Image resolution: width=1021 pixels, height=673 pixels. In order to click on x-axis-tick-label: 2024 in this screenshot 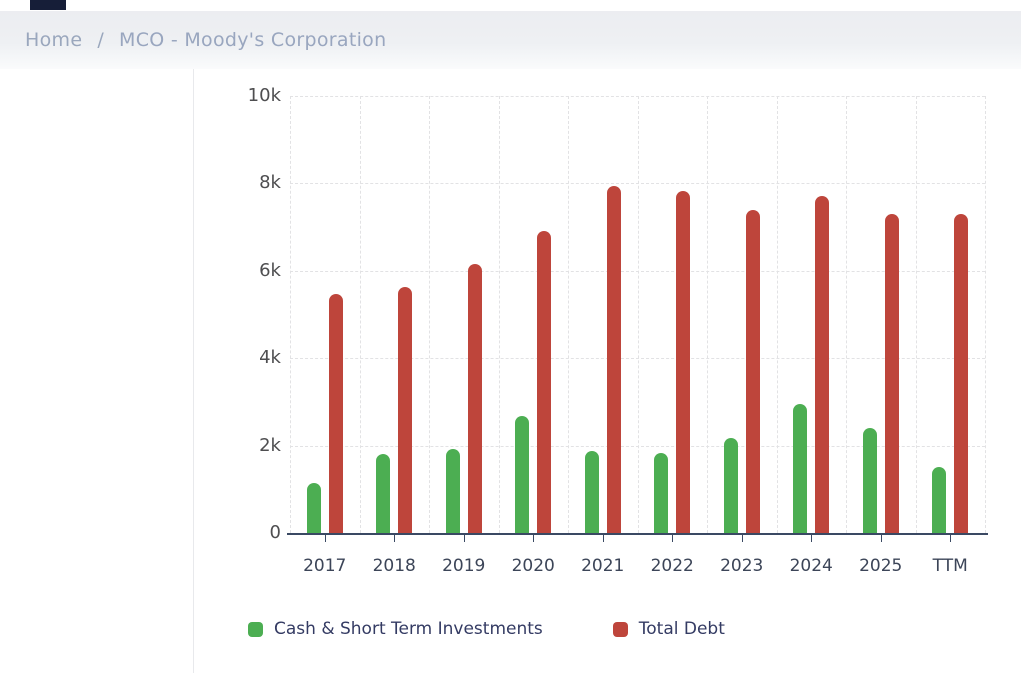, I will do `click(811, 566)`.